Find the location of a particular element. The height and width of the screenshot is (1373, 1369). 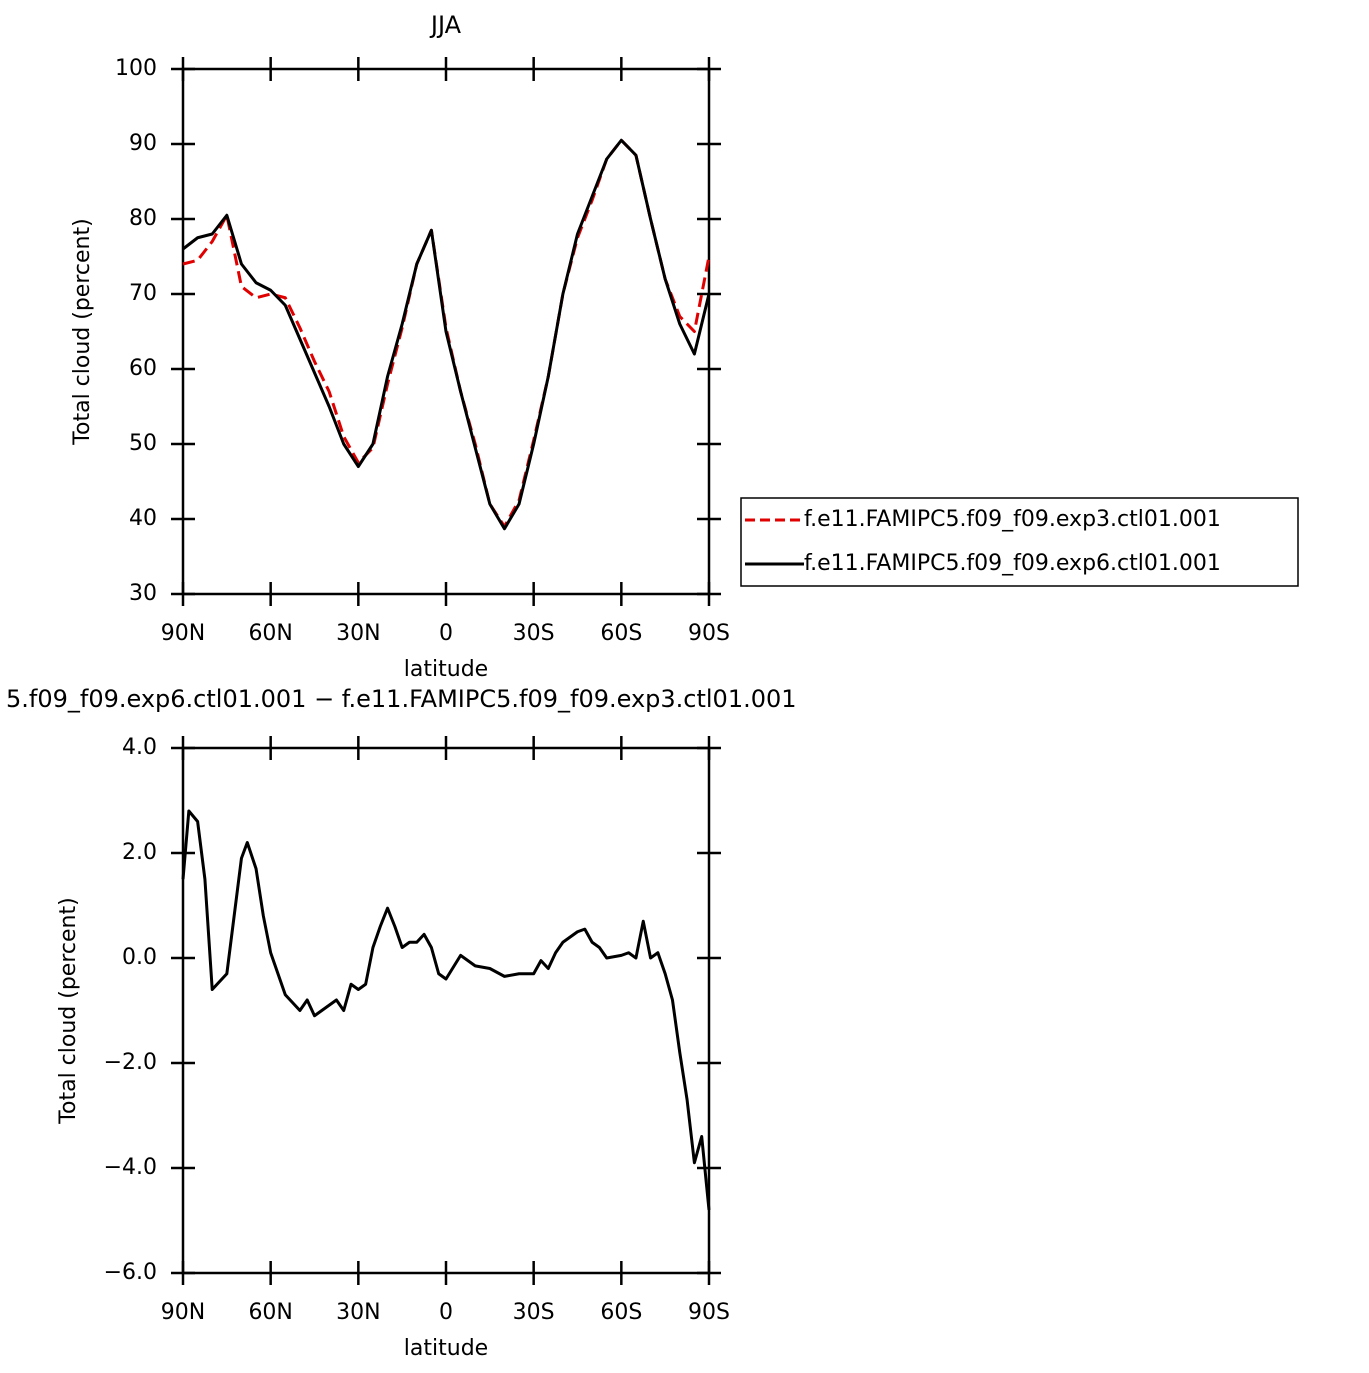

y-tick-label: 4.0 is located at coordinates (139, 747).